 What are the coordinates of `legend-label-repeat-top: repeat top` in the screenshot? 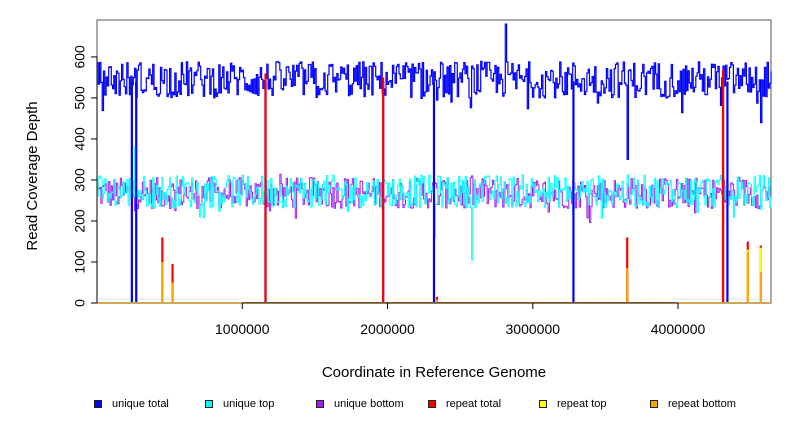 It's located at (582, 404).